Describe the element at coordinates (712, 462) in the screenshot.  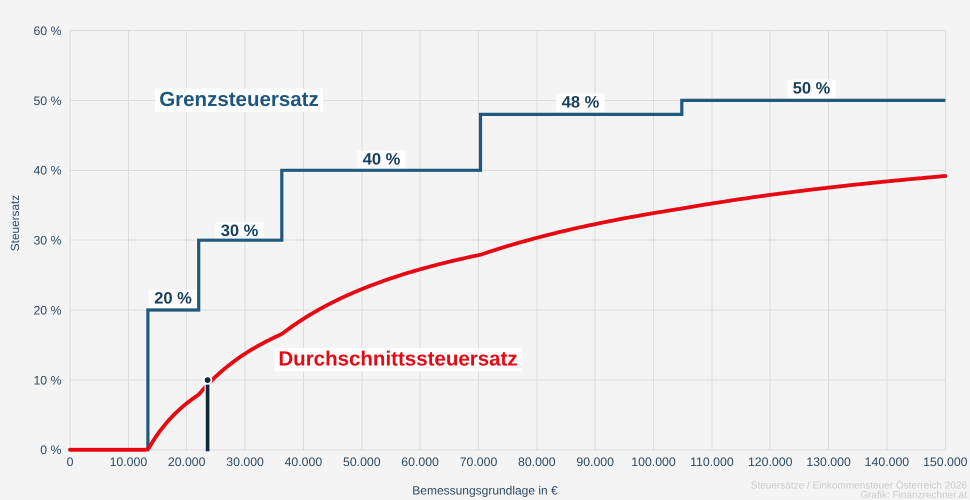
I see `svg-text: 110.000` at that location.